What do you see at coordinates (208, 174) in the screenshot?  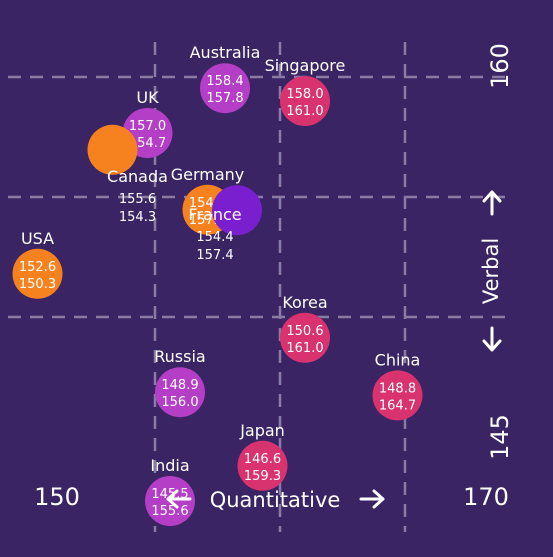 I see `point-label: Germany` at bounding box center [208, 174].